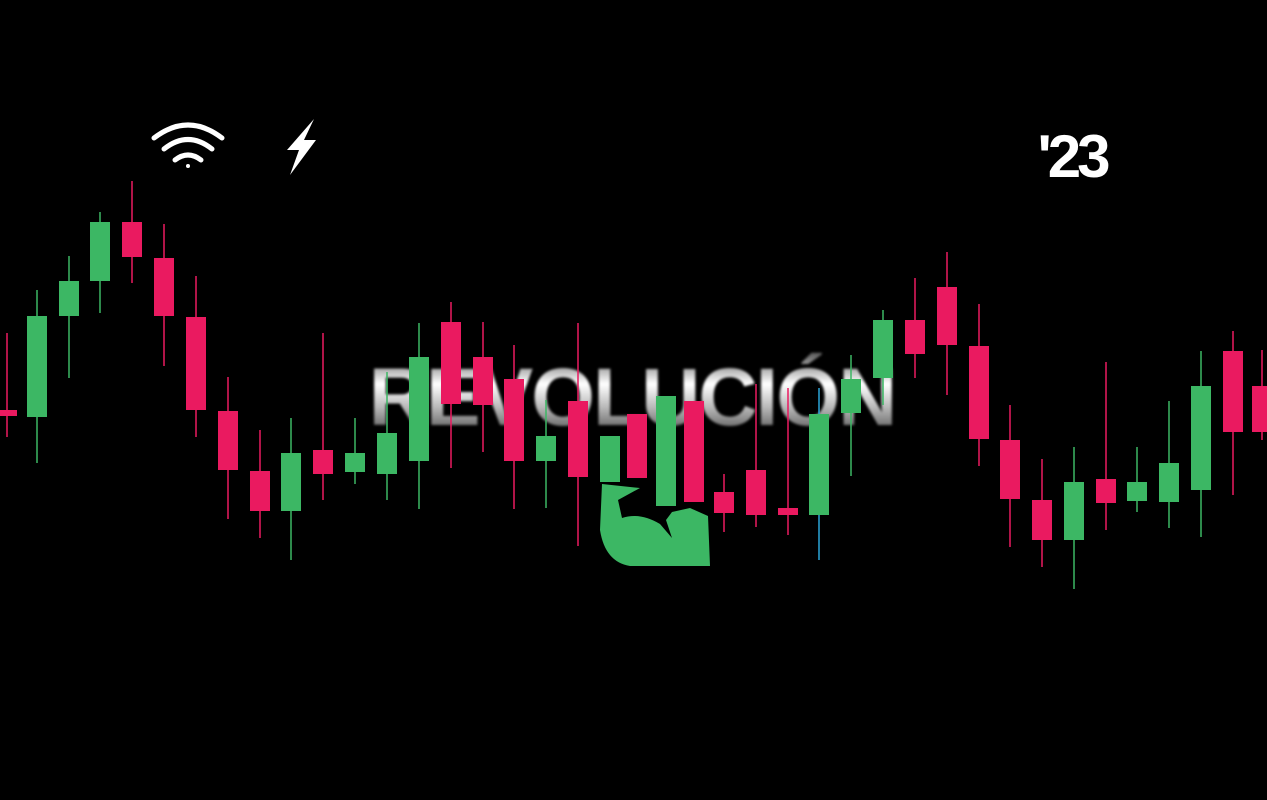 The width and height of the screenshot is (1267, 800). I want to click on year-label: '23, so click(1073, 156).